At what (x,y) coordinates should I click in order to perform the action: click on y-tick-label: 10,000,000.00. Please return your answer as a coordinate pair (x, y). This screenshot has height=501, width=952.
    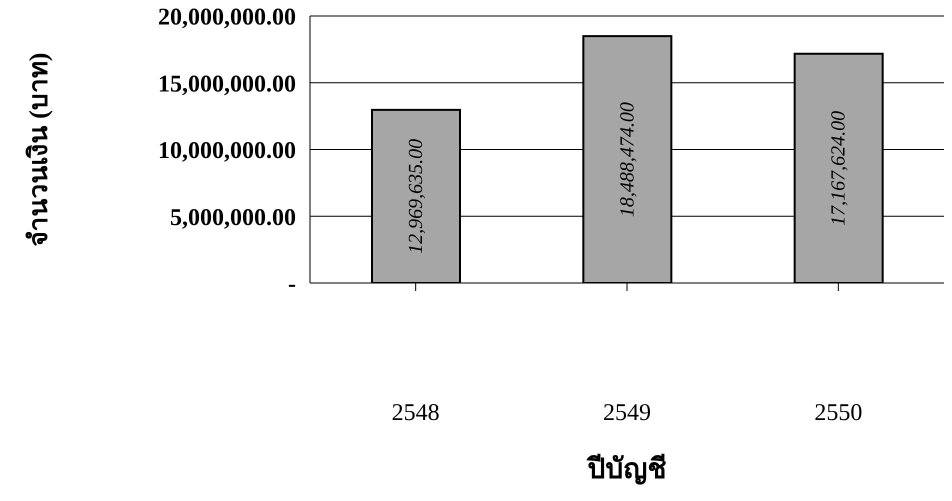
    Looking at the image, I should click on (227, 151).